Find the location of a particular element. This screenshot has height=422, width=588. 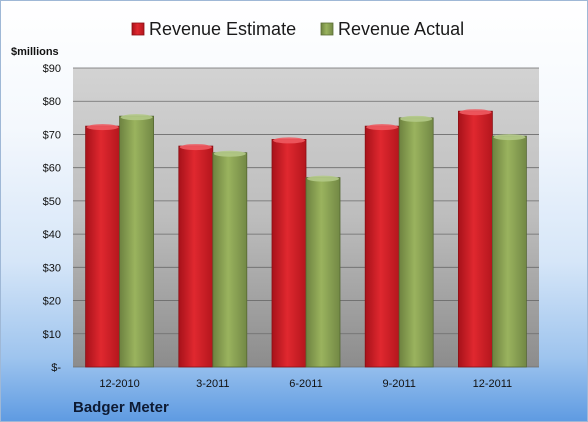

bar-actual-9-2011 is located at coordinates (416, 241).